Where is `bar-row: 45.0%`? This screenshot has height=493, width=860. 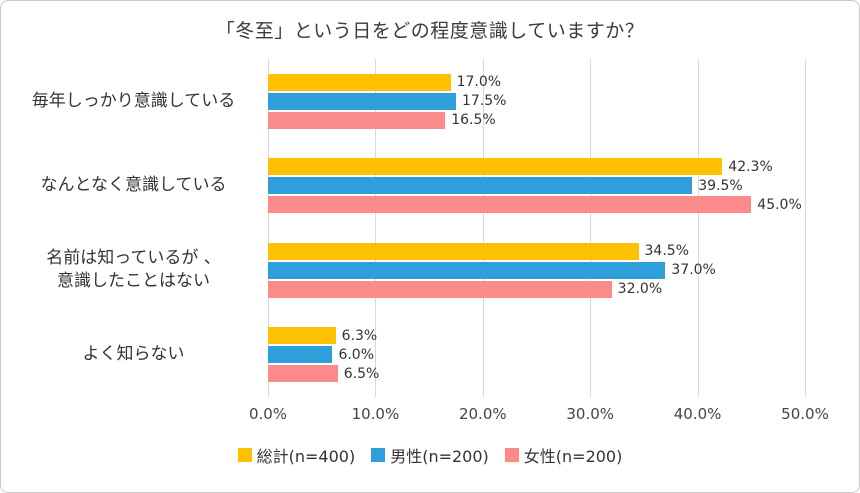
bar-row: 45.0% is located at coordinates (536, 204).